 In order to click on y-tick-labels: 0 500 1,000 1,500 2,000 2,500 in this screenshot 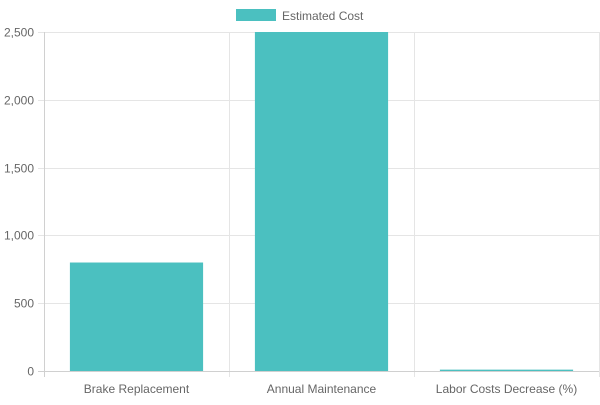, I will do `click(19, 202)`.